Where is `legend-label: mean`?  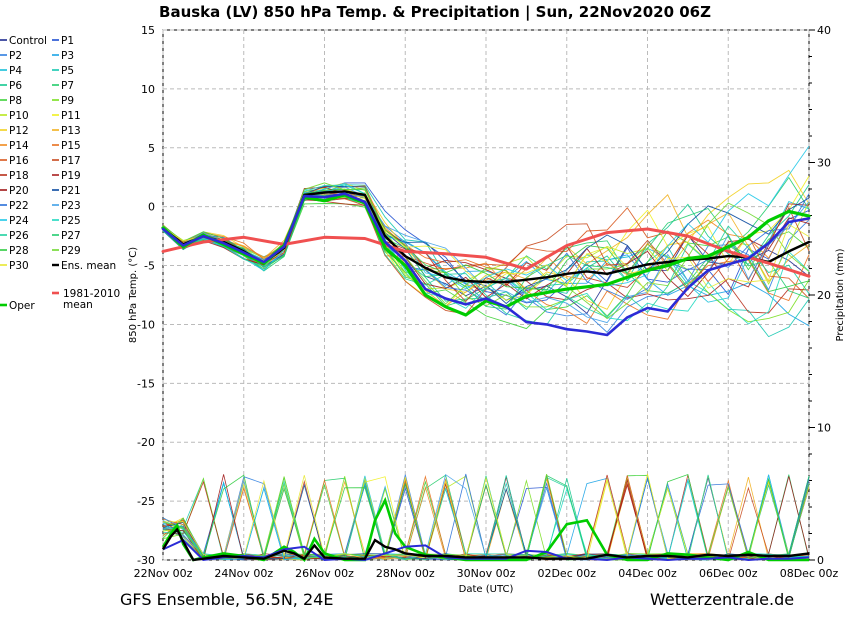
legend-label: mean is located at coordinates (78, 305).